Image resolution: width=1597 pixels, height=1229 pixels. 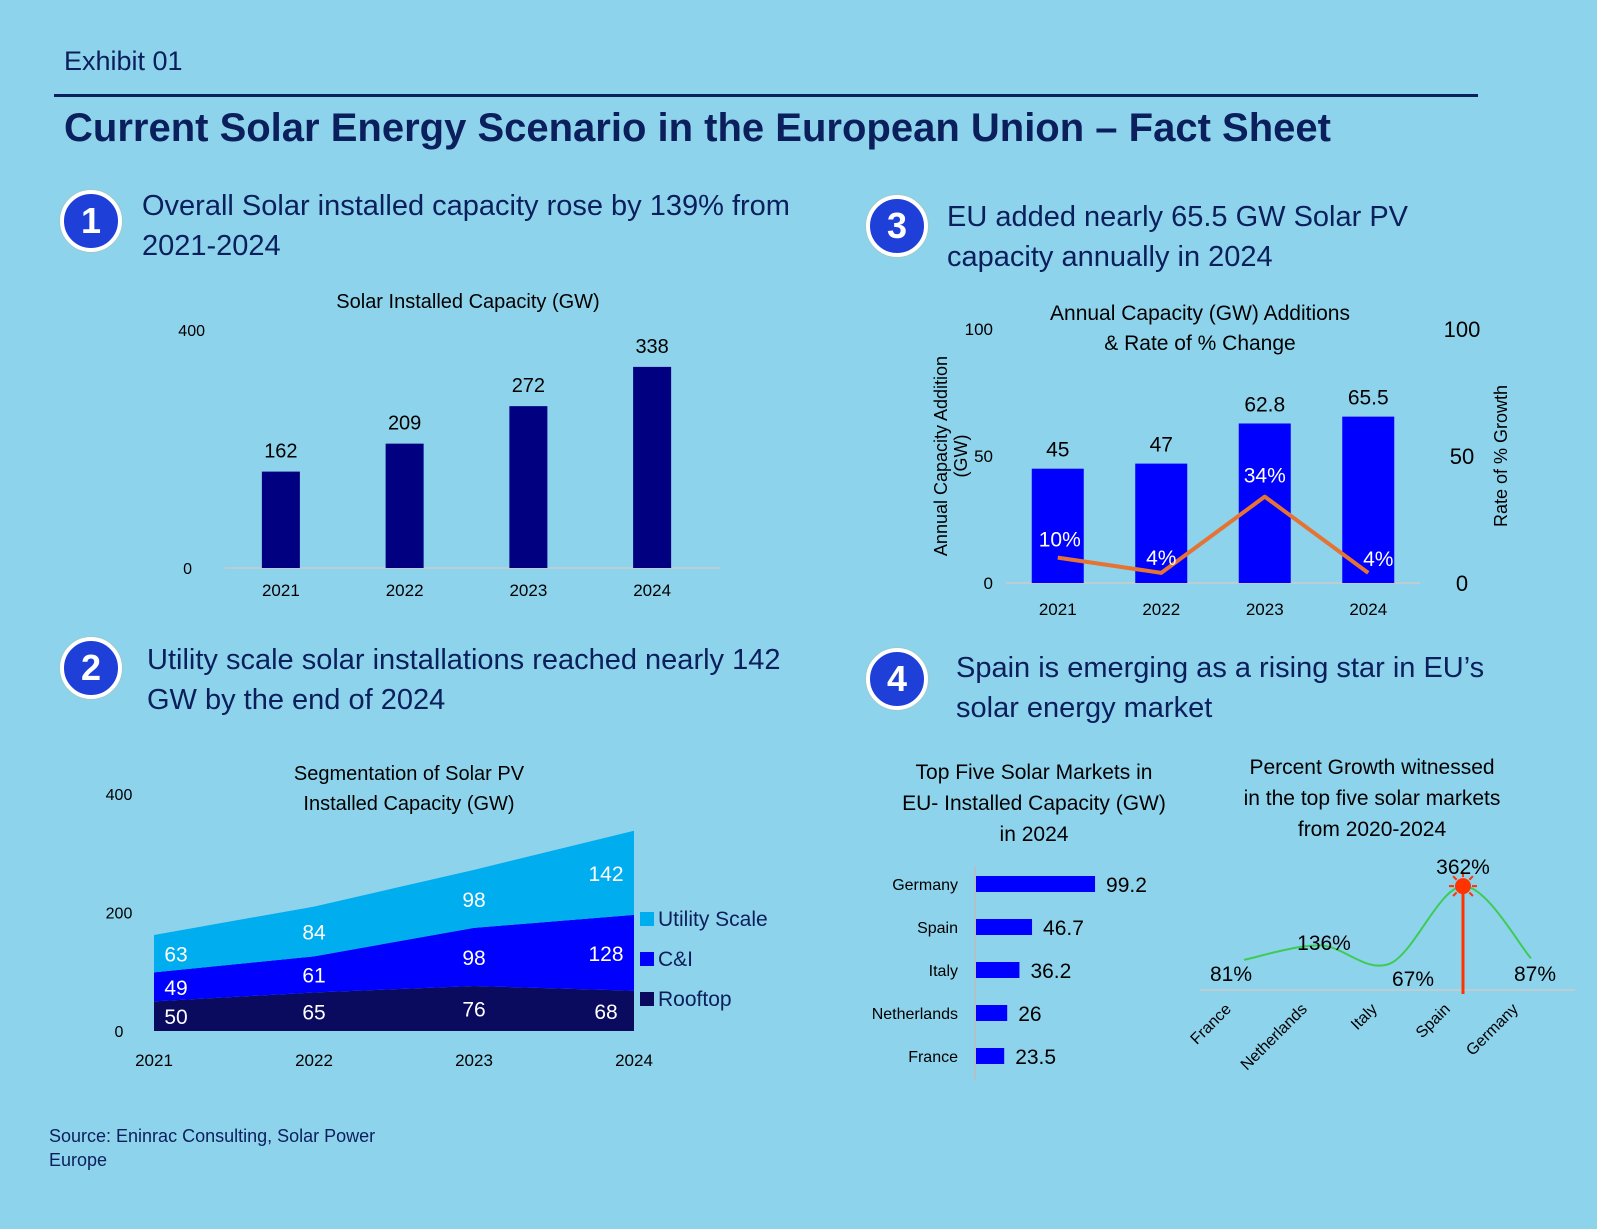 What do you see at coordinates (280, 452) in the screenshot?
I see `chart1-data-label: 162` at bounding box center [280, 452].